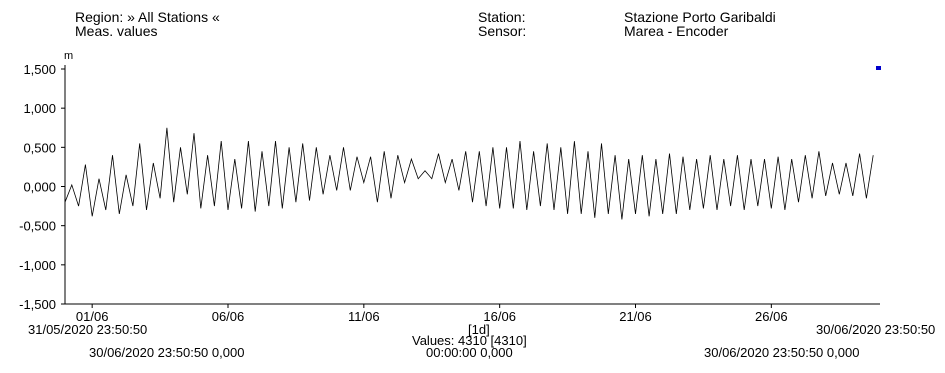 Image resolution: width=945 pixels, height=373 pixels. Describe the element at coordinates (364, 316) in the screenshot. I see `x-tick-label: 11/06` at that location.